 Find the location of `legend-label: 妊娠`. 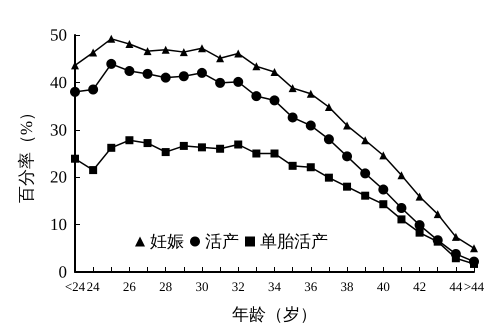

legend-label: 妊娠 is located at coordinates (167, 241).